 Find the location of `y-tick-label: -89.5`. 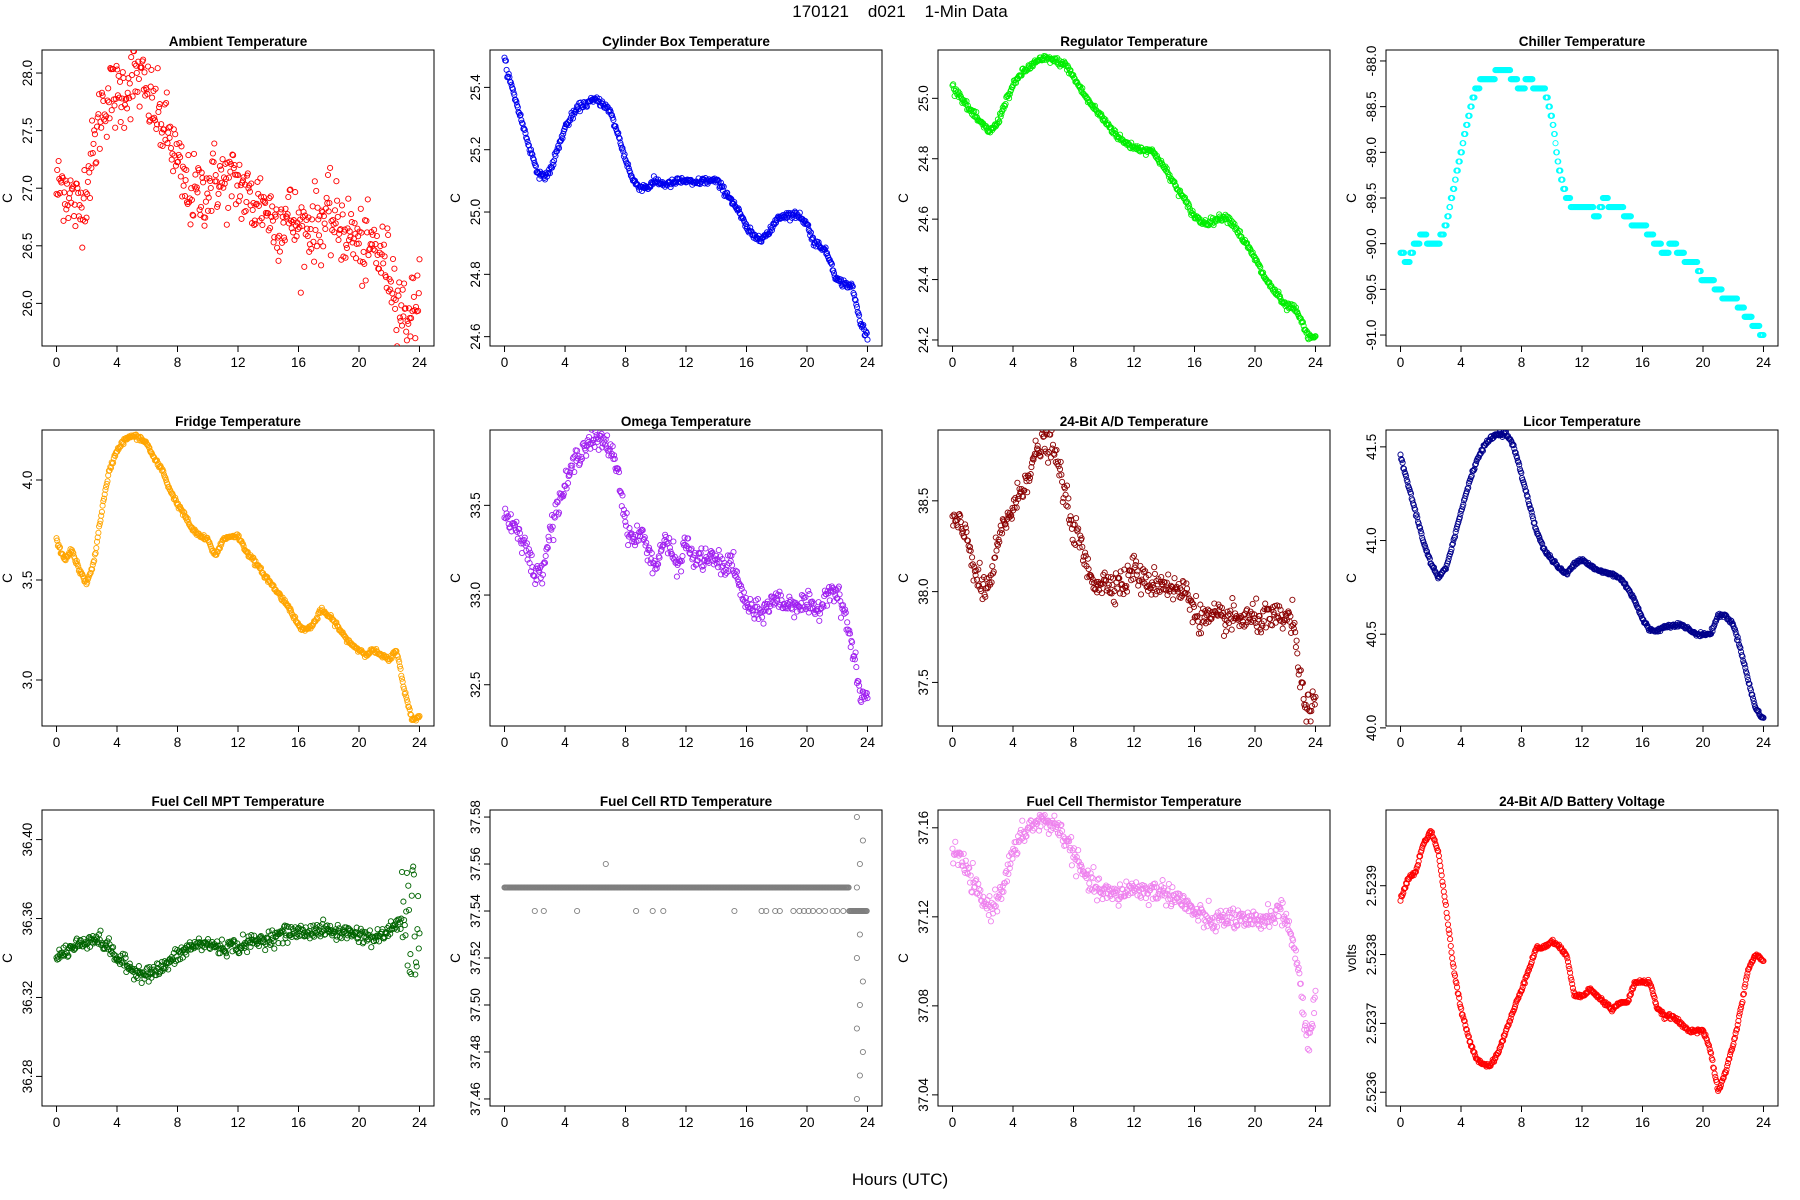

y-tick-label: -89.5 is located at coordinates (1371, 198).